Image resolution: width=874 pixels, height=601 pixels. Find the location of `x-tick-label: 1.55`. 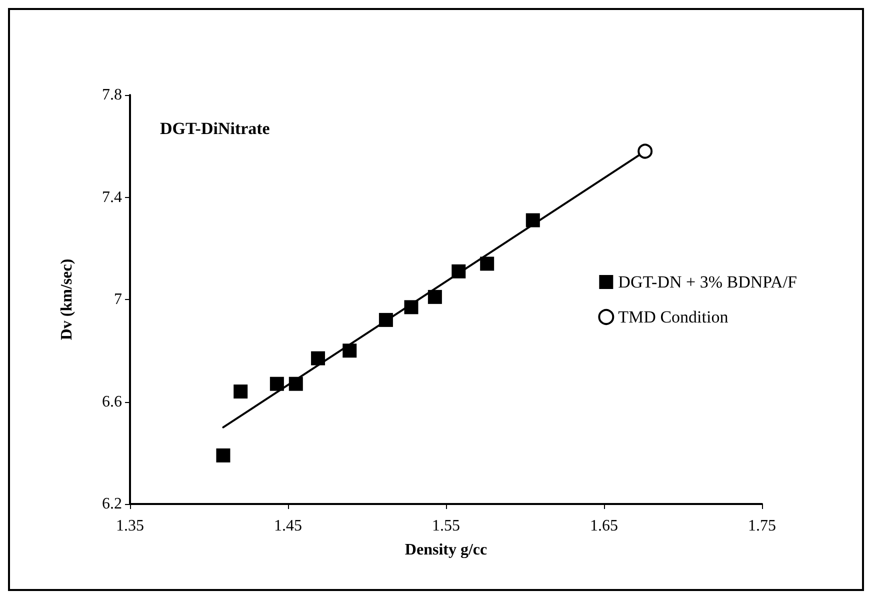

x-tick-label: 1.55 is located at coordinates (446, 526).